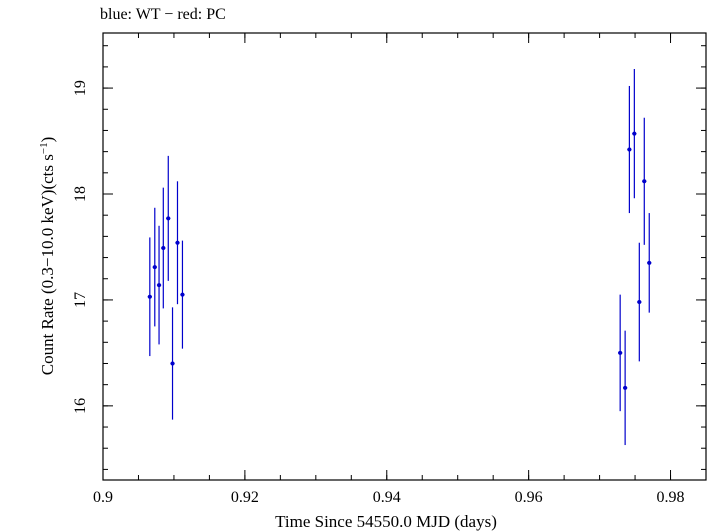 The height and width of the screenshot is (532, 709). What do you see at coordinates (245, 497) in the screenshot?
I see `x-tick-label: 0.92` at bounding box center [245, 497].